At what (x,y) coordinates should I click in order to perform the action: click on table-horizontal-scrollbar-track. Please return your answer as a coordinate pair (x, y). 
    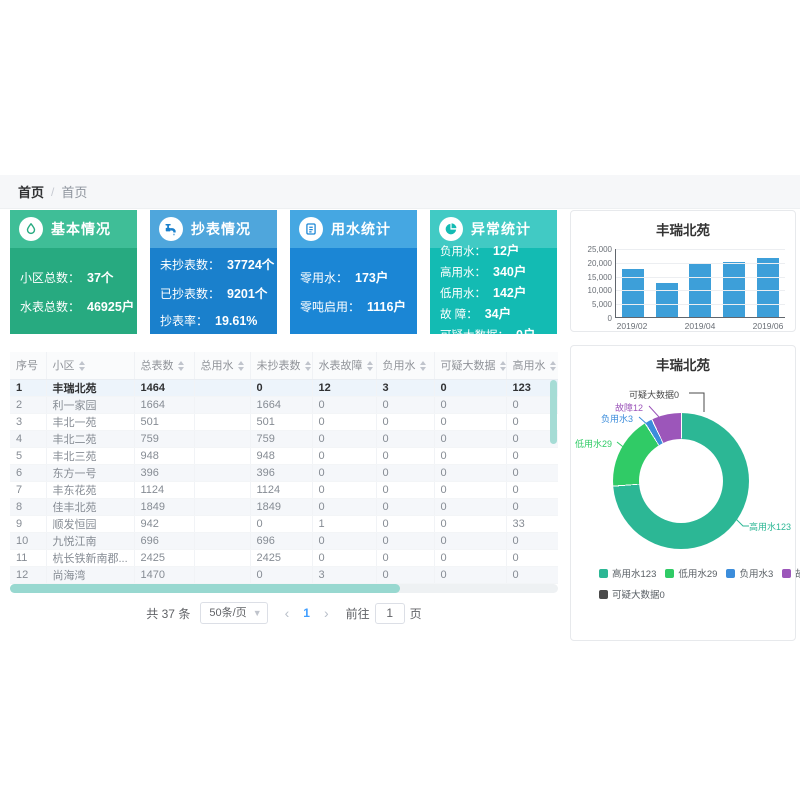
    Looking at the image, I should click on (284, 588).